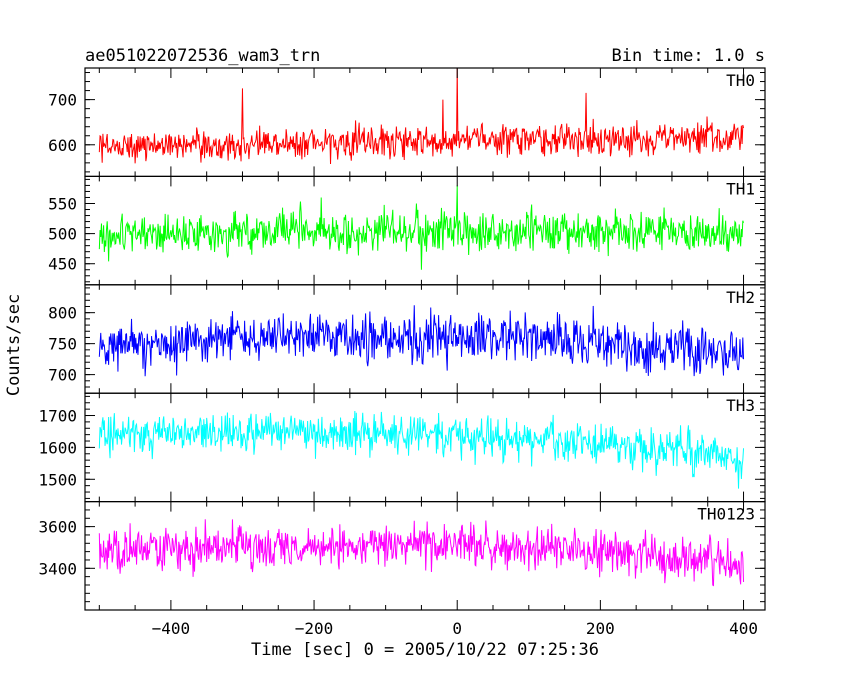  Describe the element at coordinates (743, 628) in the screenshot. I see `x-tick-label: 400` at that location.